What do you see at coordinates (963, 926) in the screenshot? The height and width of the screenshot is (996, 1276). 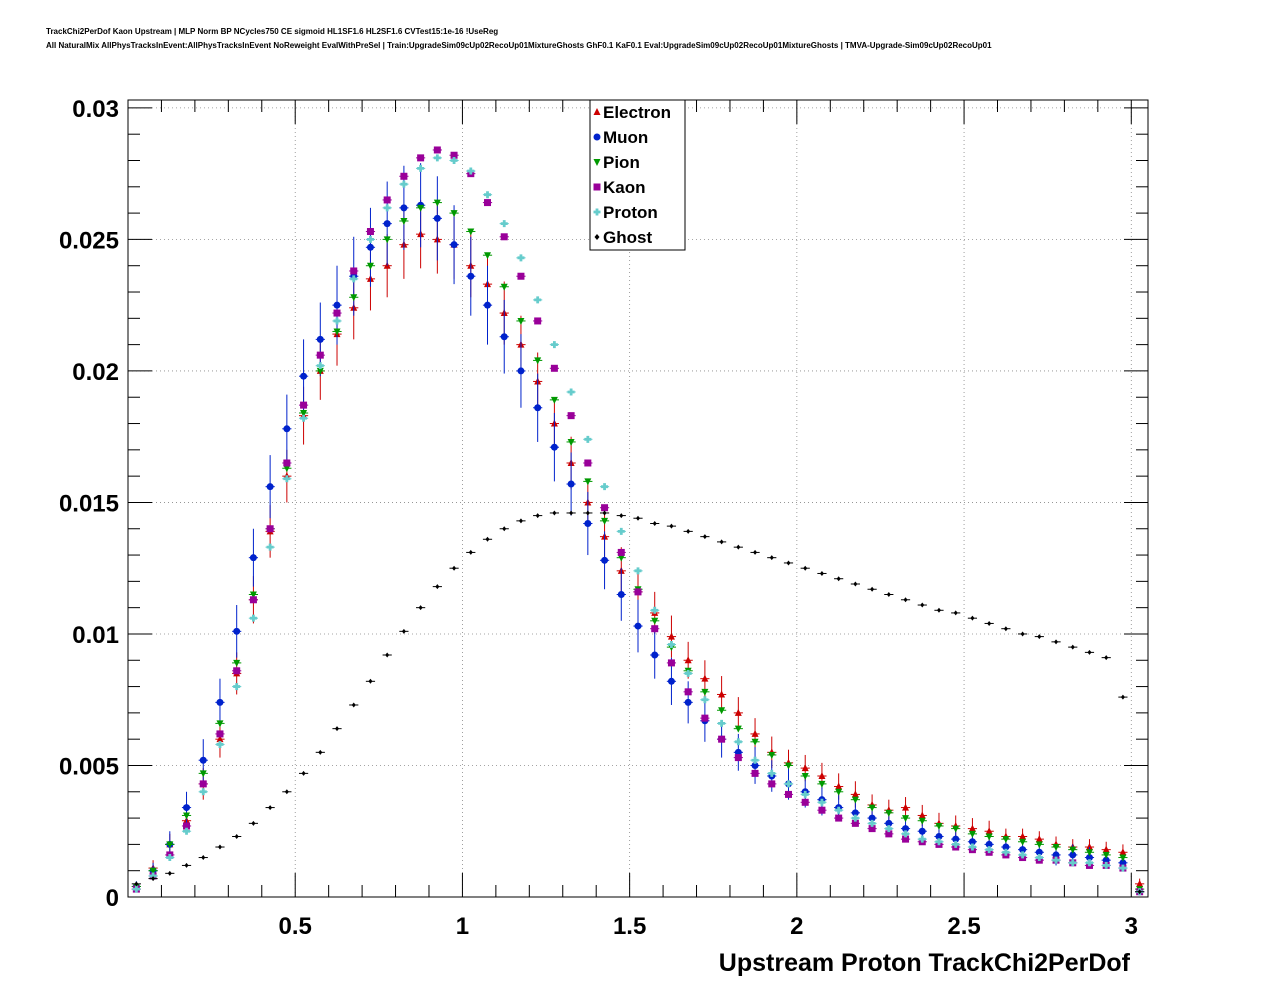 I see `x-tick-label: 2.5` at bounding box center [963, 926].